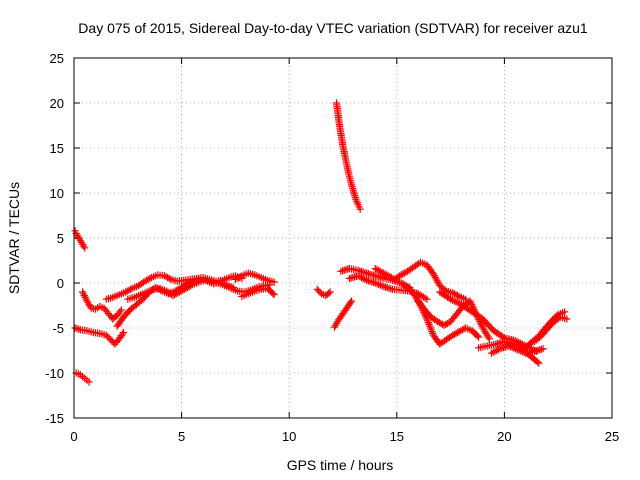 This screenshot has width=640, height=480. I want to click on series-arc-b-low, so click(82, 377).